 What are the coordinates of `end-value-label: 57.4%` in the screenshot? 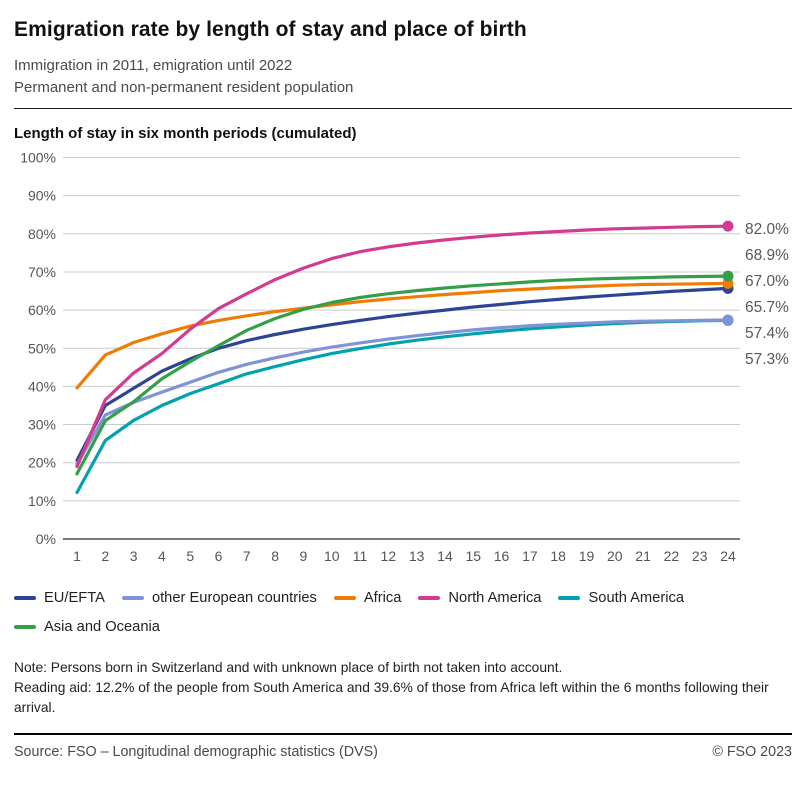 It's located at (767, 333).